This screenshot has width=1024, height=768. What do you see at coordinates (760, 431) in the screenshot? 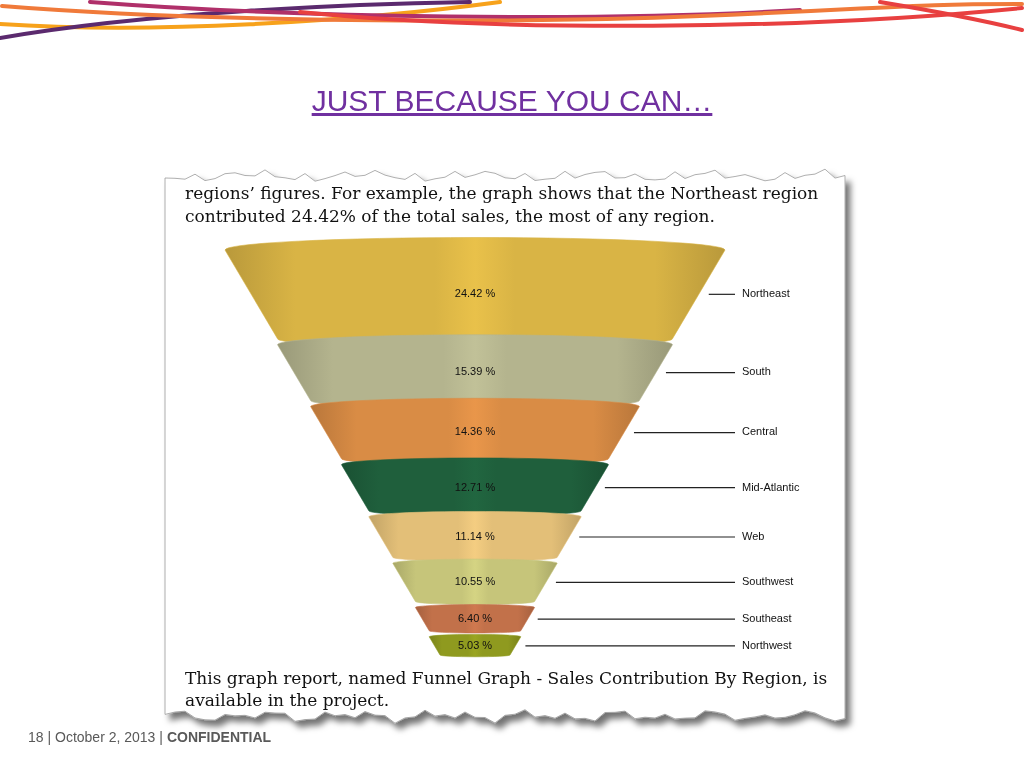
I see `category-label: Central` at bounding box center [760, 431].